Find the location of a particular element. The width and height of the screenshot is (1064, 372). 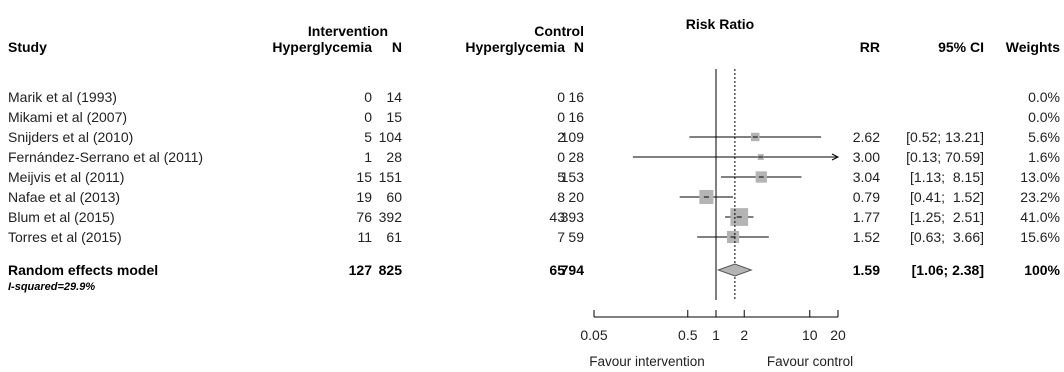

study-name: Mikami et al (2007) is located at coordinates (67, 117).